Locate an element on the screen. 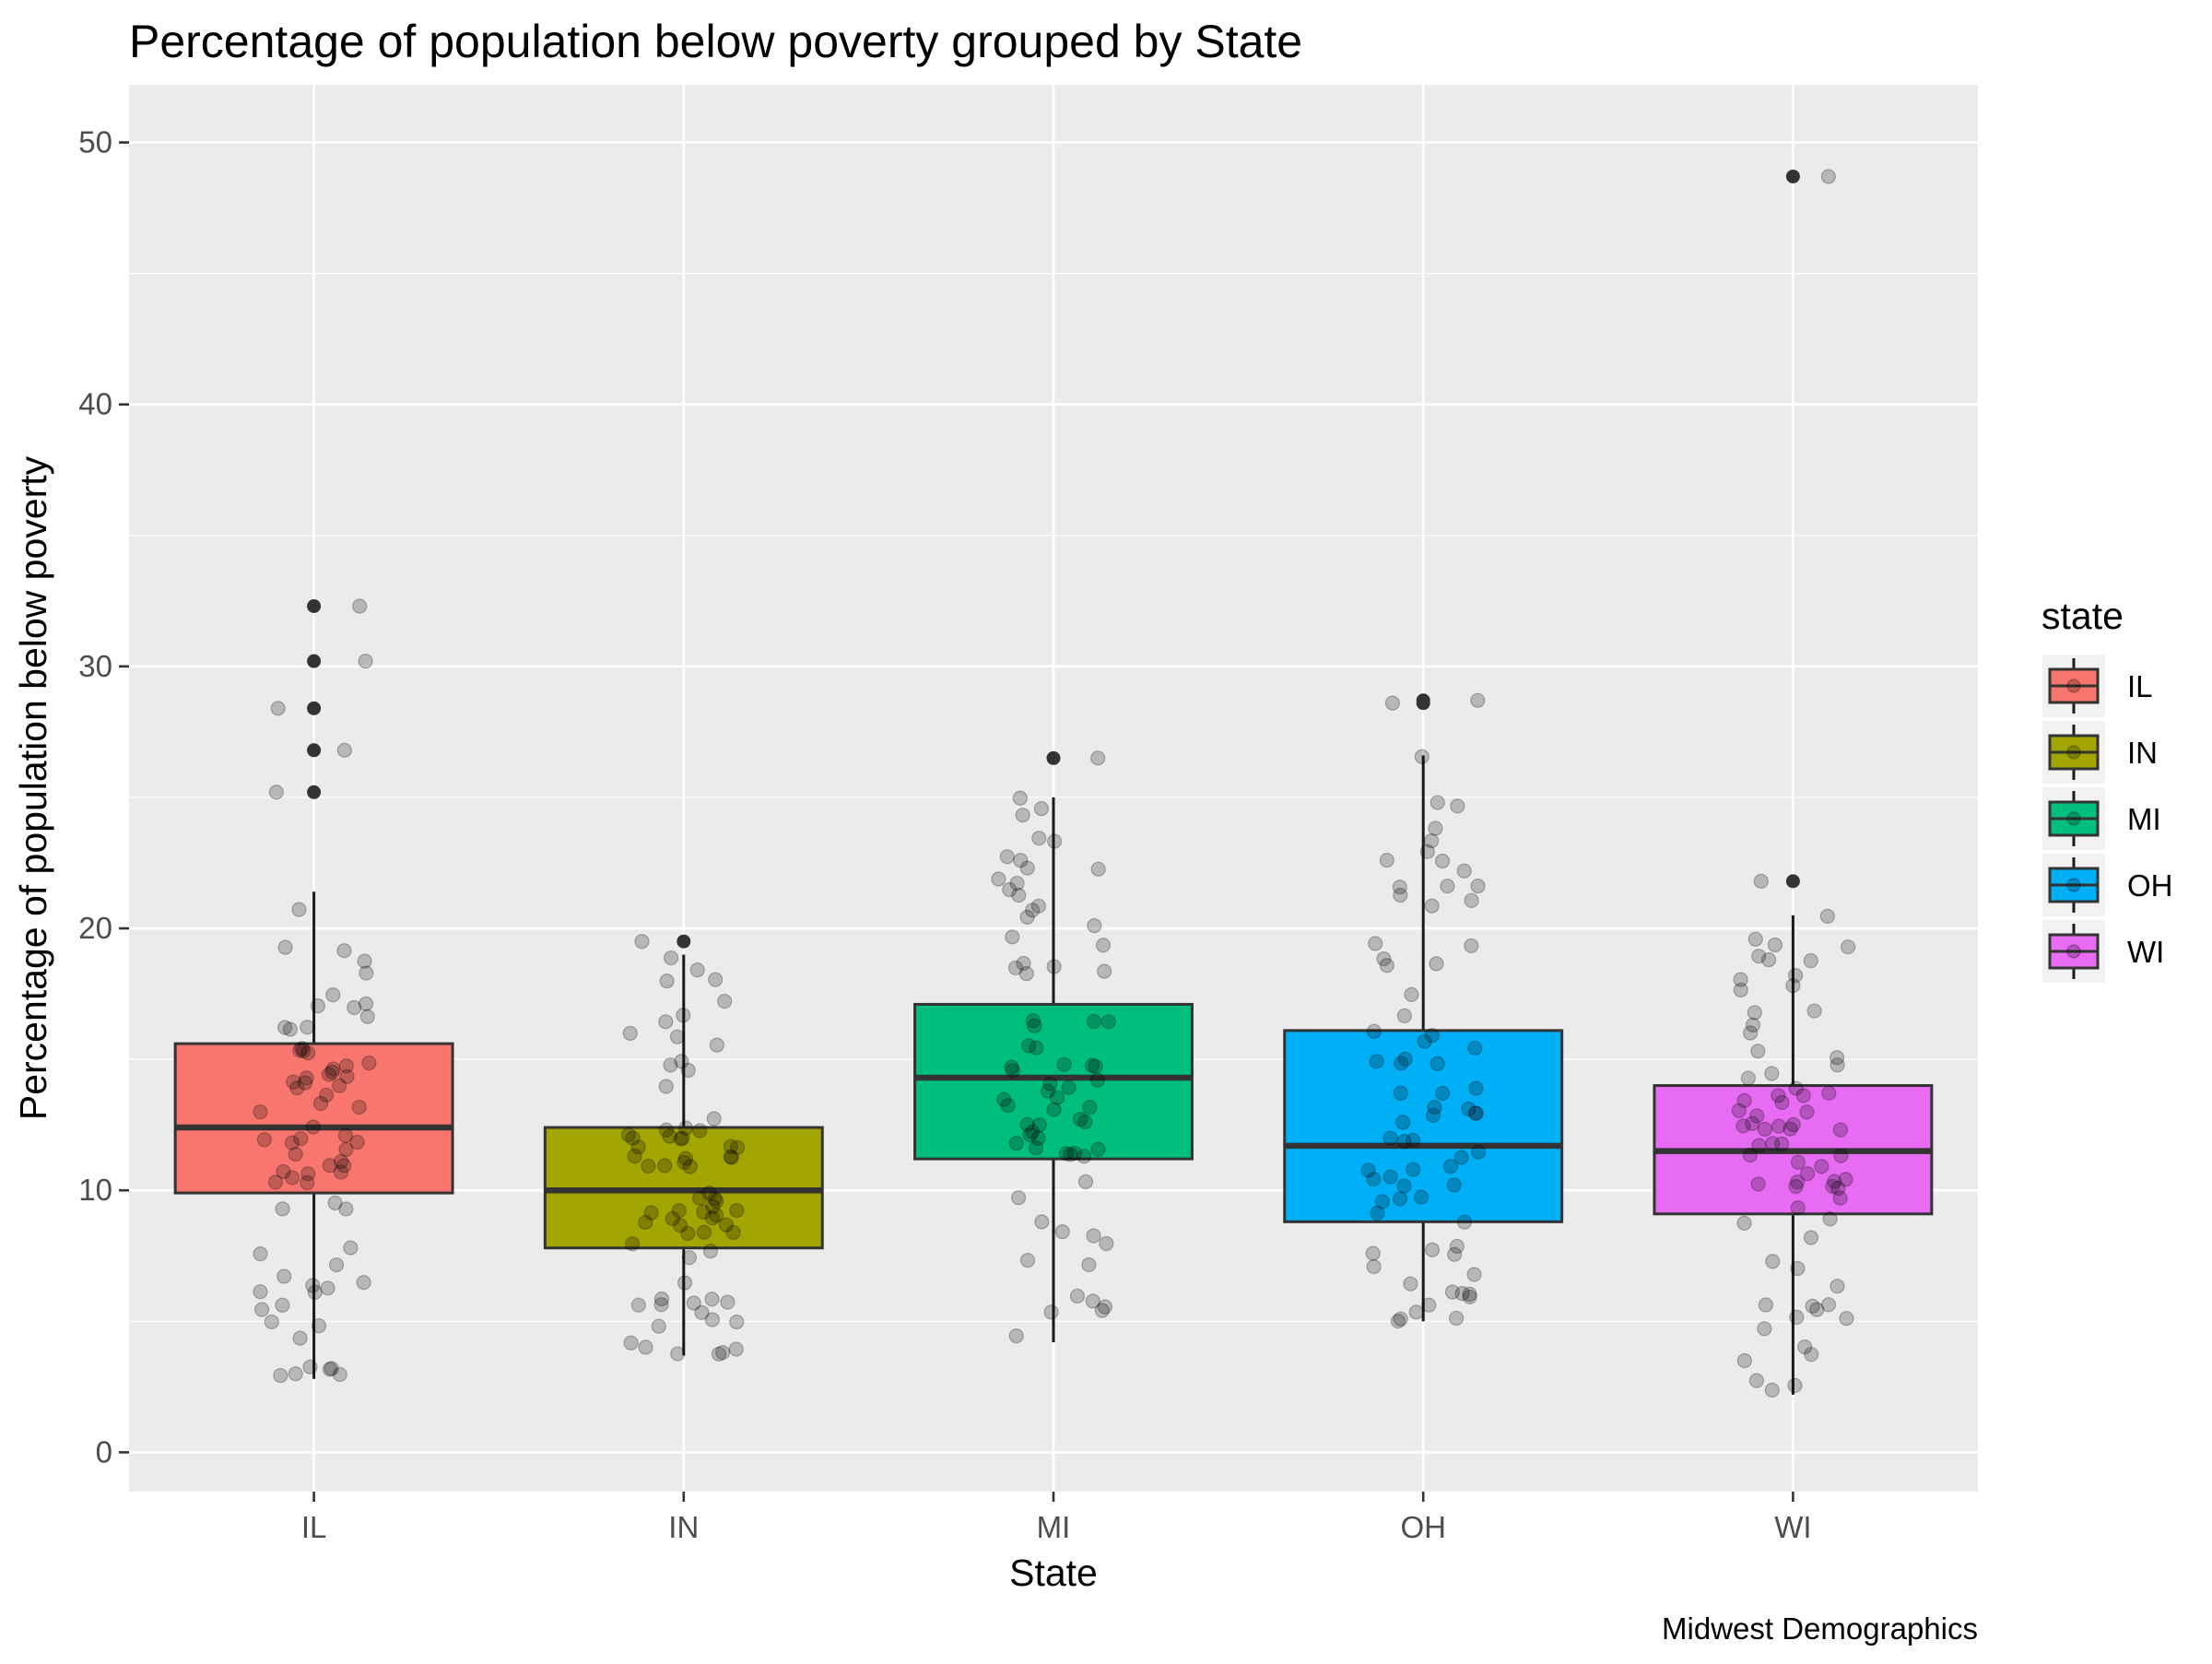  legend: state IL IN MI OH WI is located at coordinates (2107, 789).